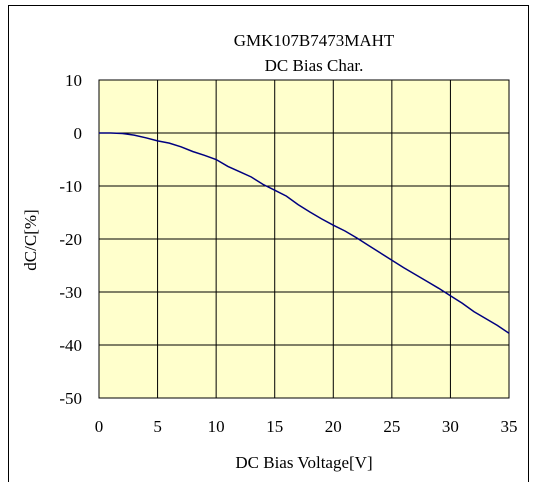 This screenshot has width=541, height=482. Describe the element at coordinates (216, 426) in the screenshot. I see `x-tick-label: 10` at that location.